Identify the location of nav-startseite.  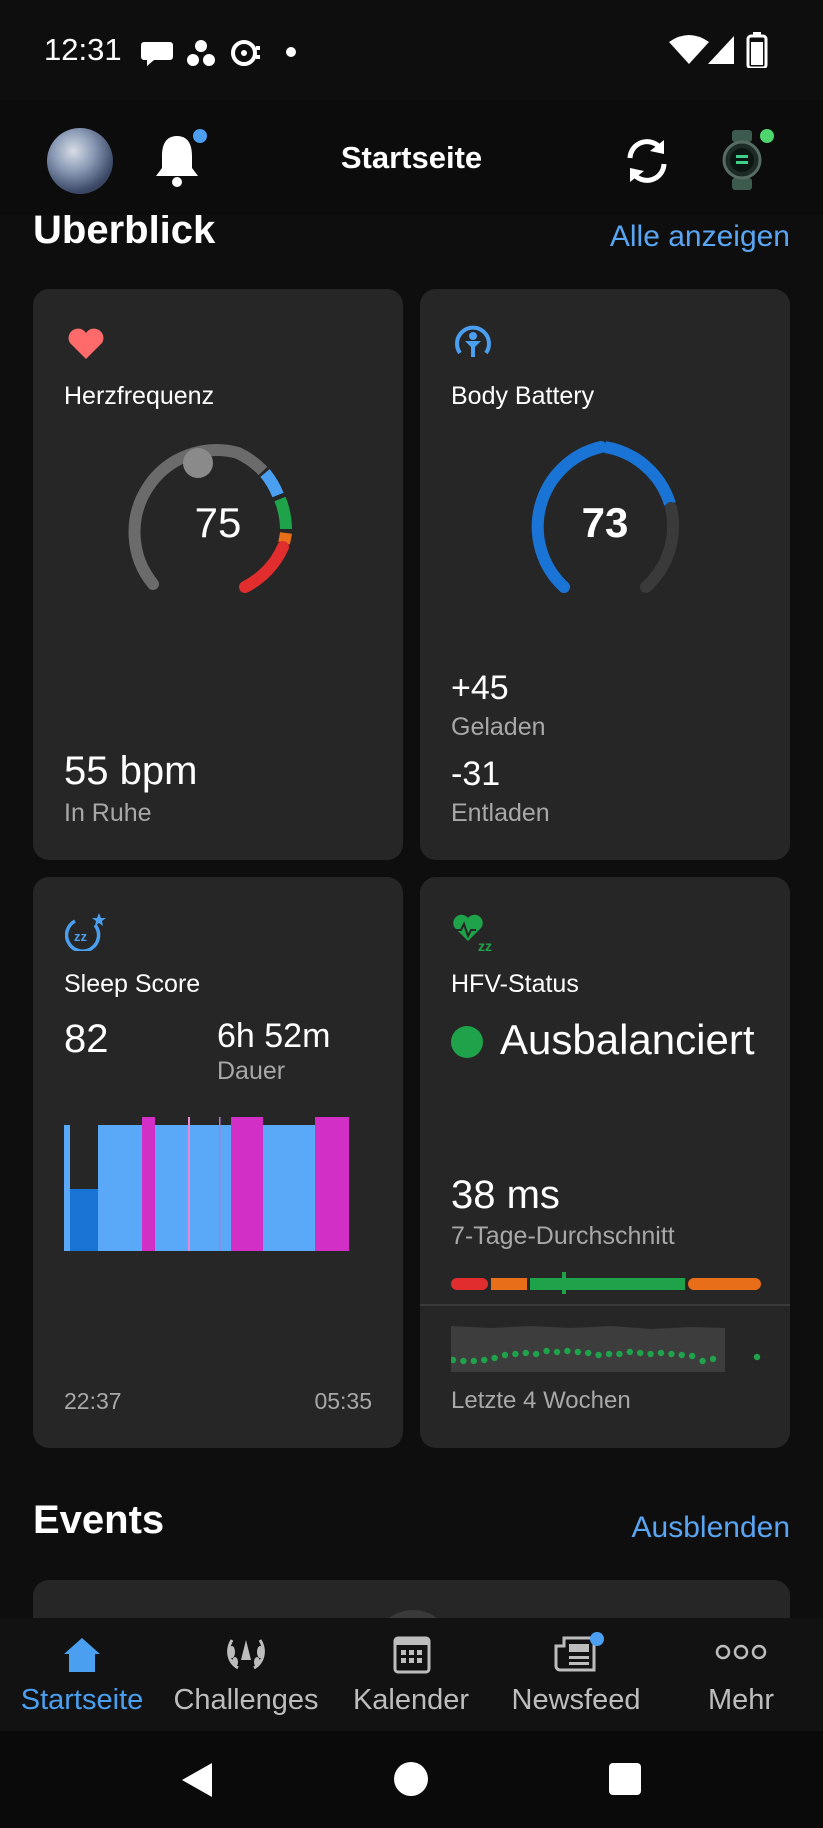
(82, 1674).